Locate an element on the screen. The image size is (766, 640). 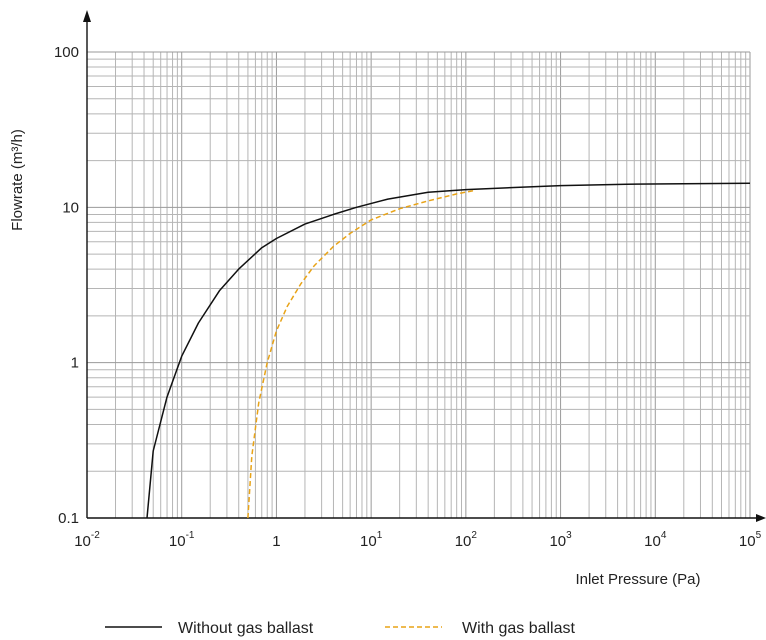
x-tick-label: 10¹ is located at coordinates (371, 540).